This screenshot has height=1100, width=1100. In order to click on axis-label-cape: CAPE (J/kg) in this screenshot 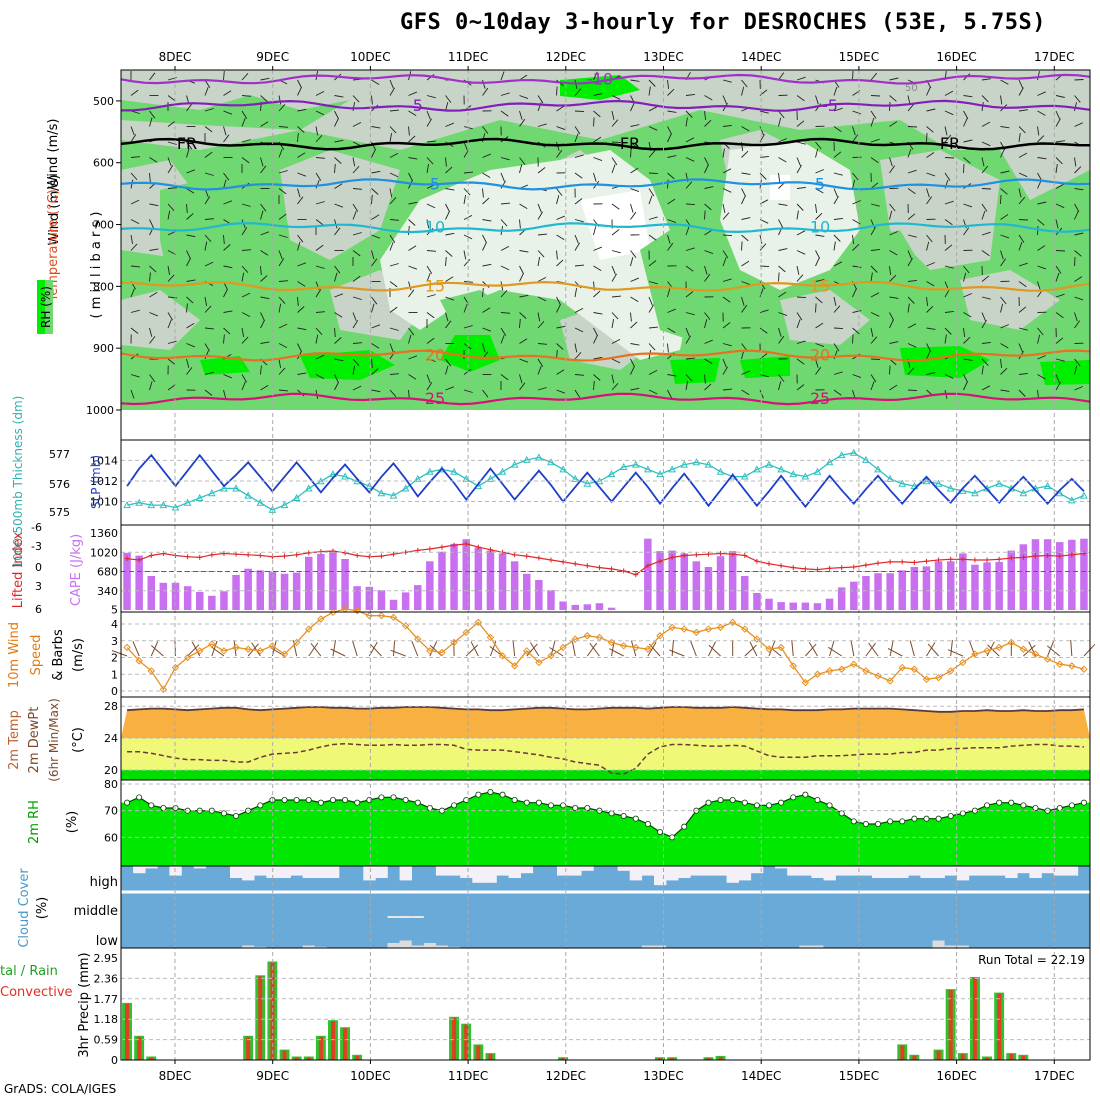, I will do `click(76, 570)`.